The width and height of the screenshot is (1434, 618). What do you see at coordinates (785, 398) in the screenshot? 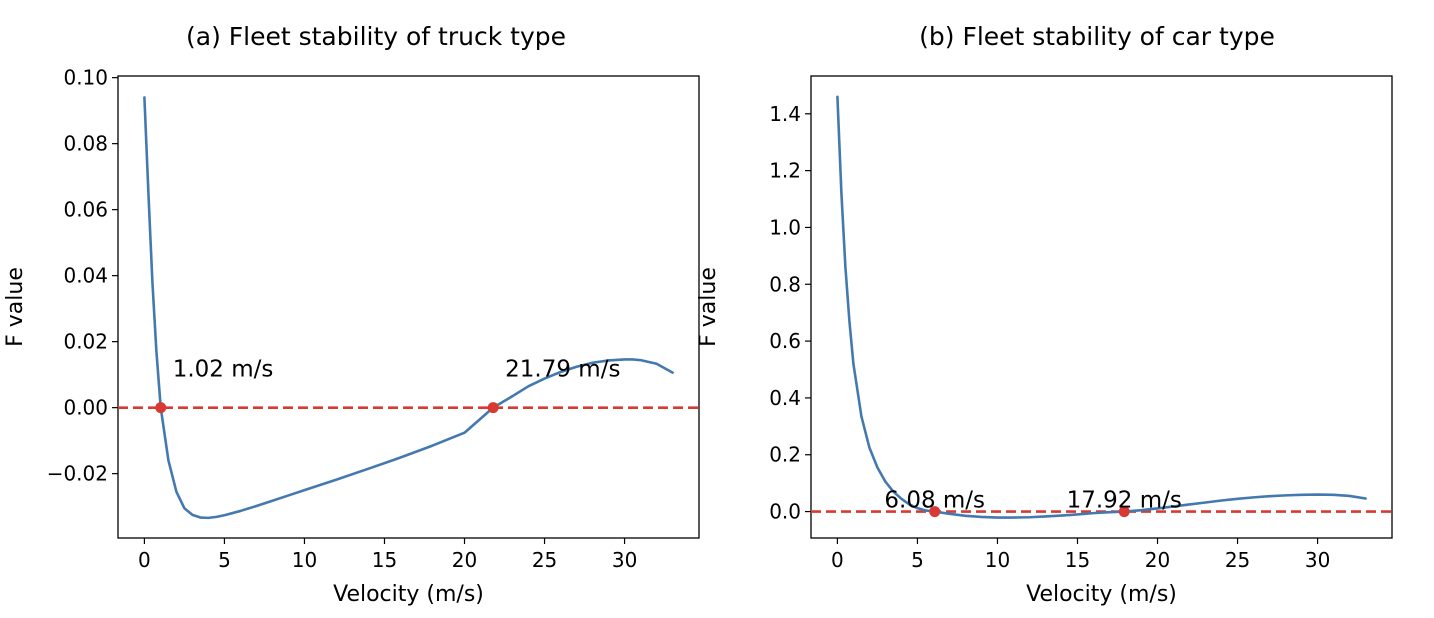
I see `y-tick-label: 0.4` at bounding box center [785, 398].